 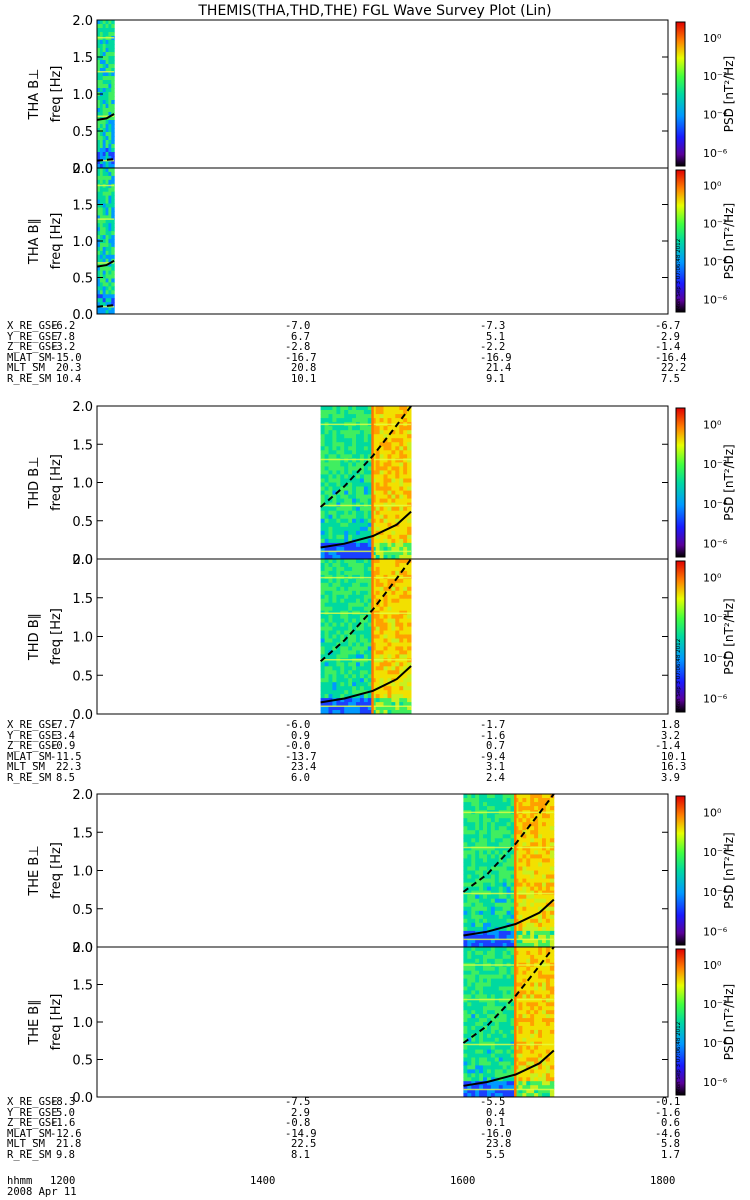 What do you see at coordinates (34, 1022) in the screenshot?
I see `panel-title: THE B∥` at bounding box center [34, 1022].